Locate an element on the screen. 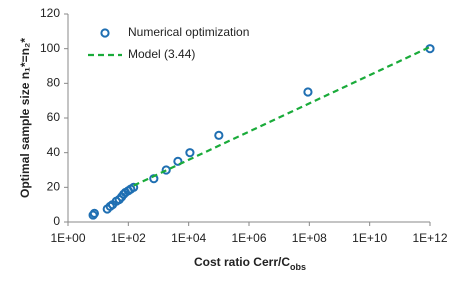  x-axis-title-main: Cost ratio Cerr/C is located at coordinates (242, 262).